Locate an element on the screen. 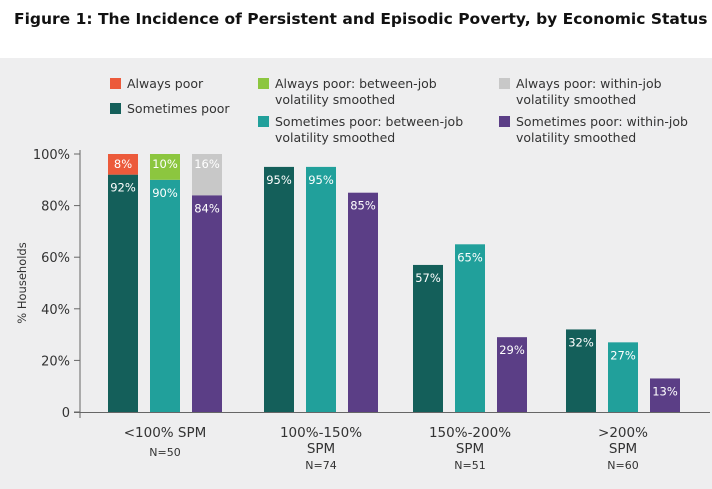 This screenshot has width=712, height=489. legend-label-5: volatility smoothed is located at coordinates (576, 99).